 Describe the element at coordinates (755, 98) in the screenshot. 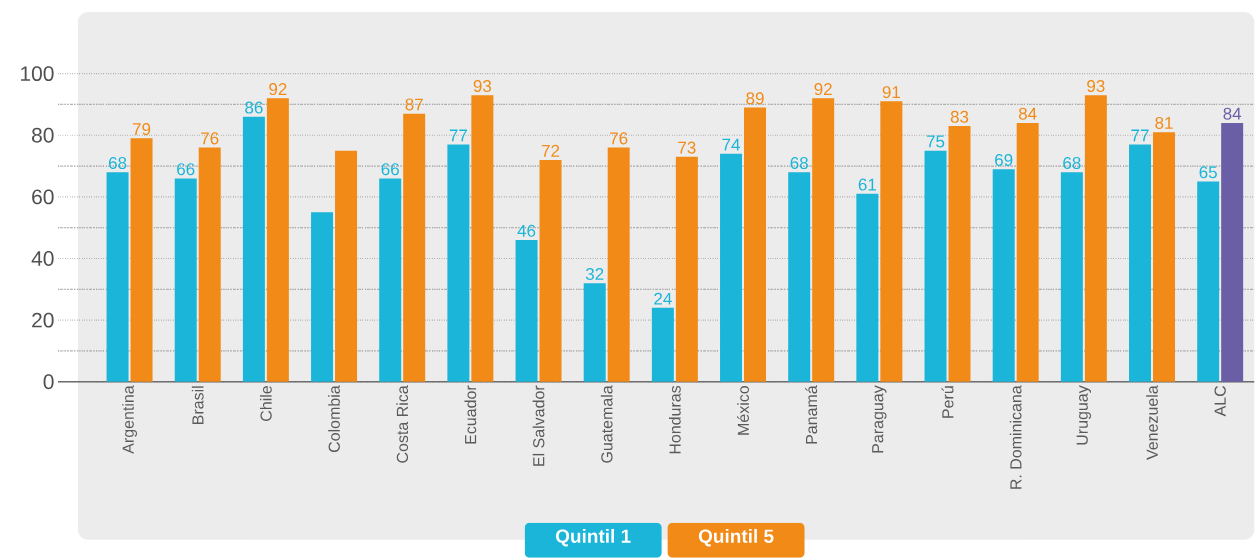

I see `data-label: 89` at that location.